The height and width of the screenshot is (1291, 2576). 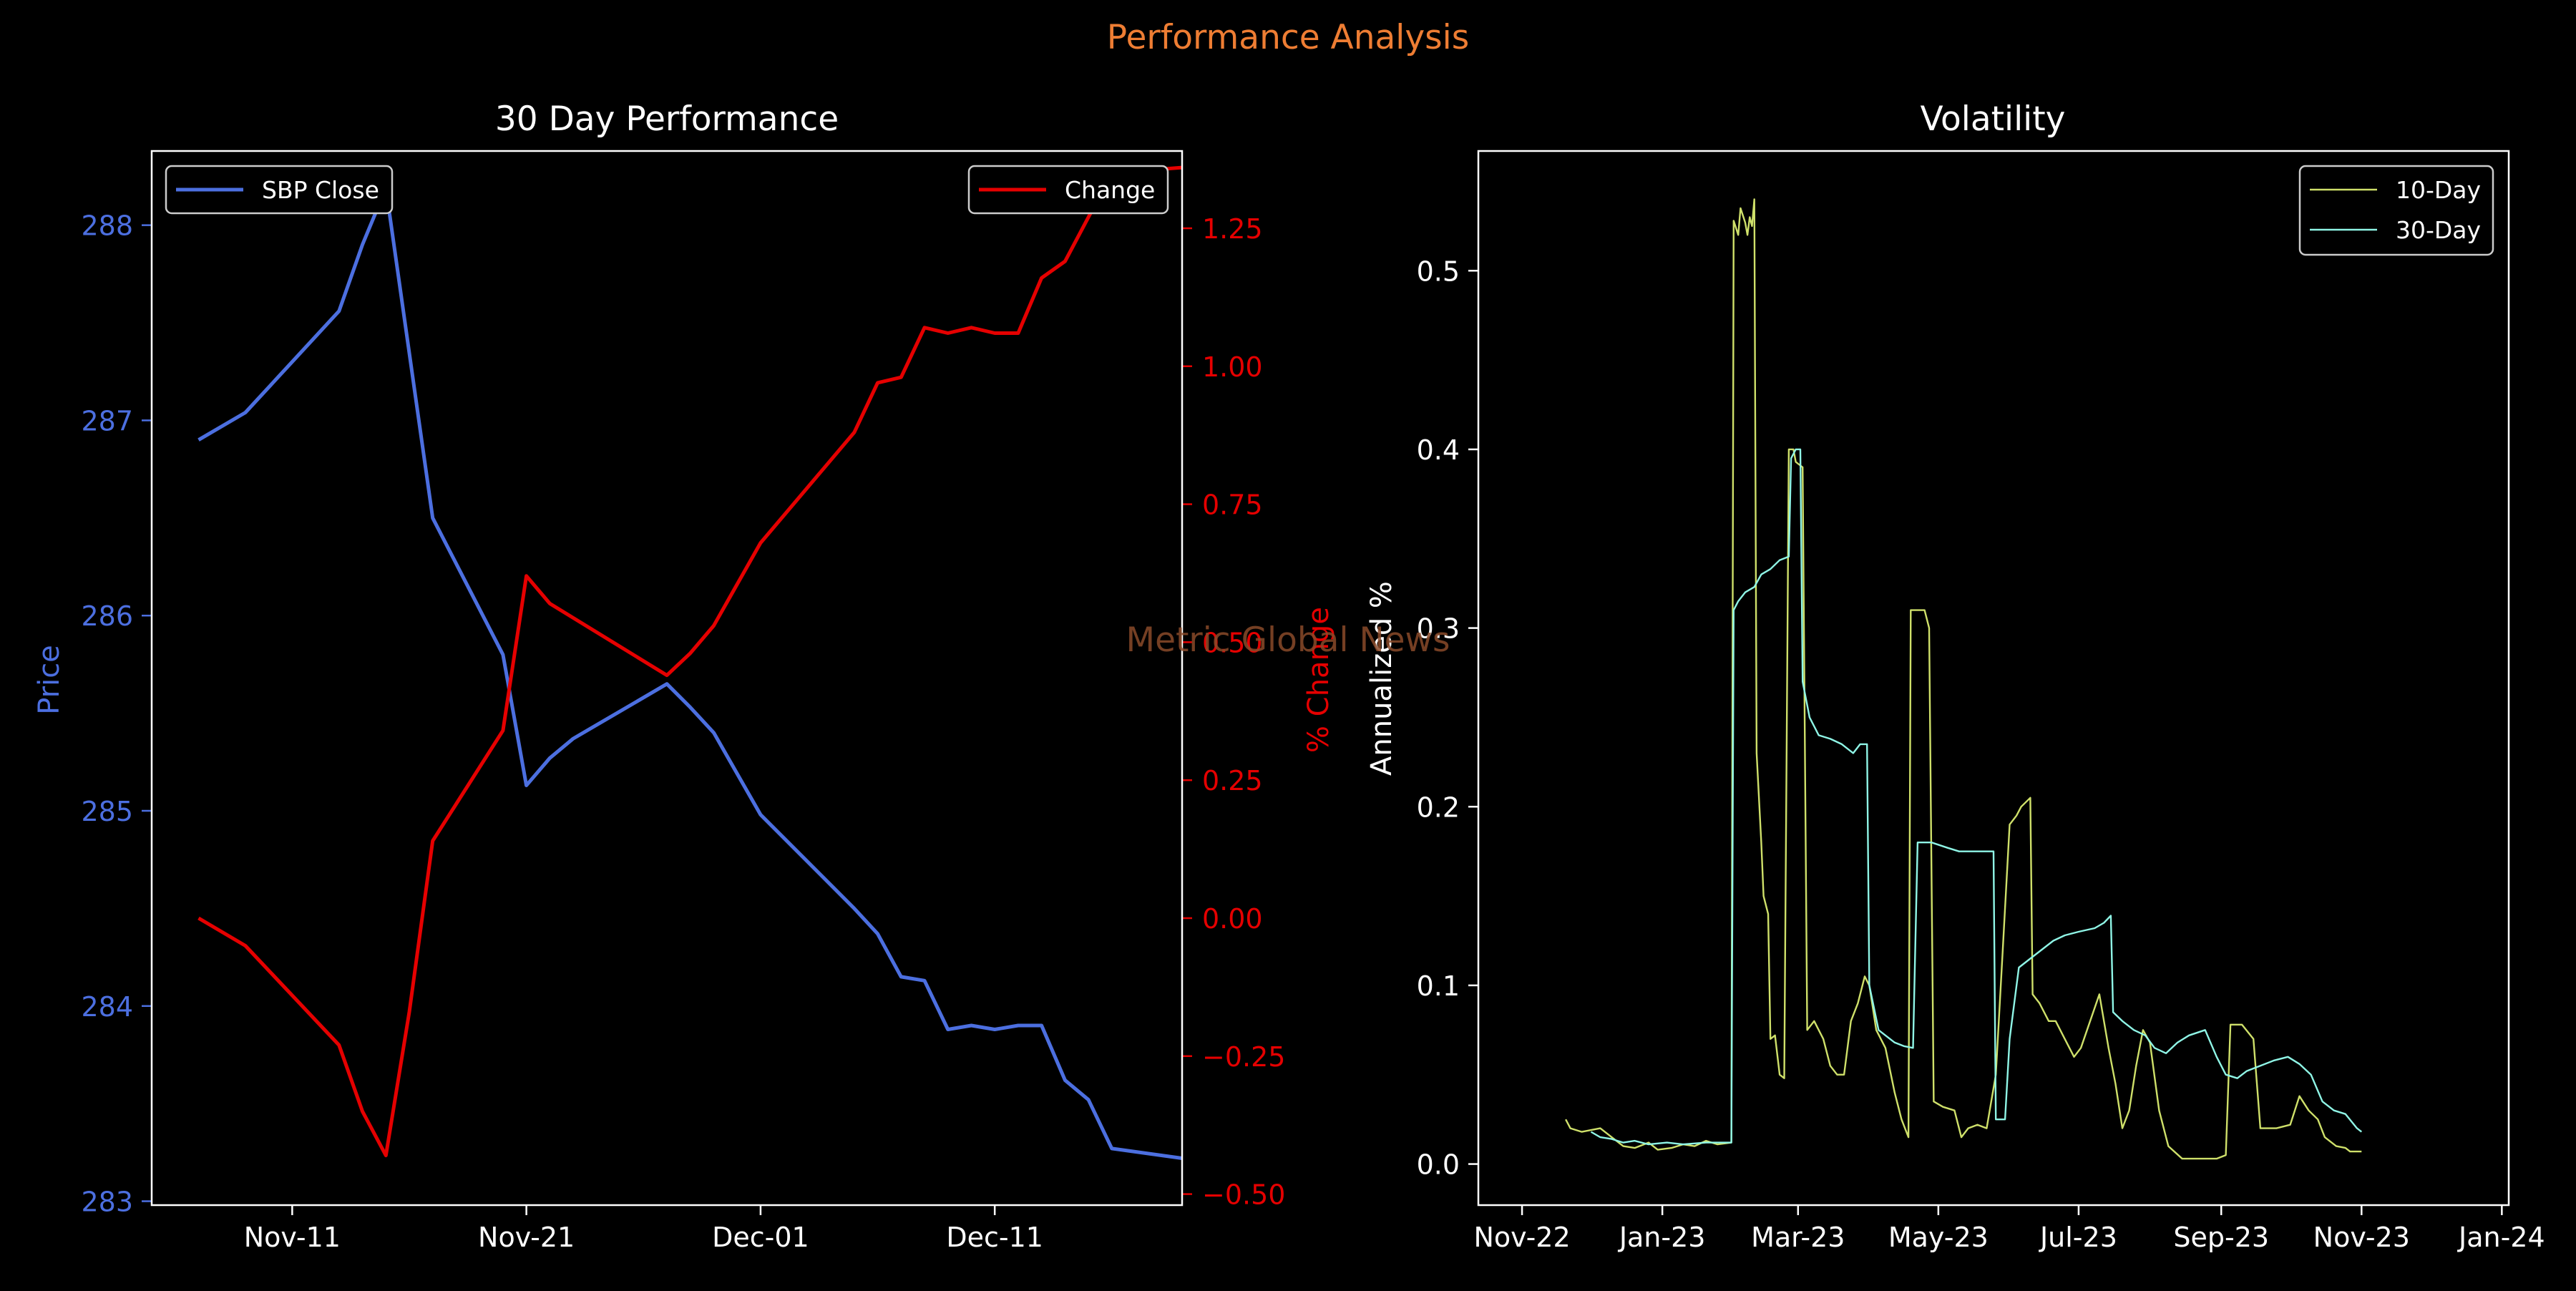 What do you see at coordinates (2501, 1237) in the screenshot?
I see `right-x-tick-label: Jan-24` at bounding box center [2501, 1237].